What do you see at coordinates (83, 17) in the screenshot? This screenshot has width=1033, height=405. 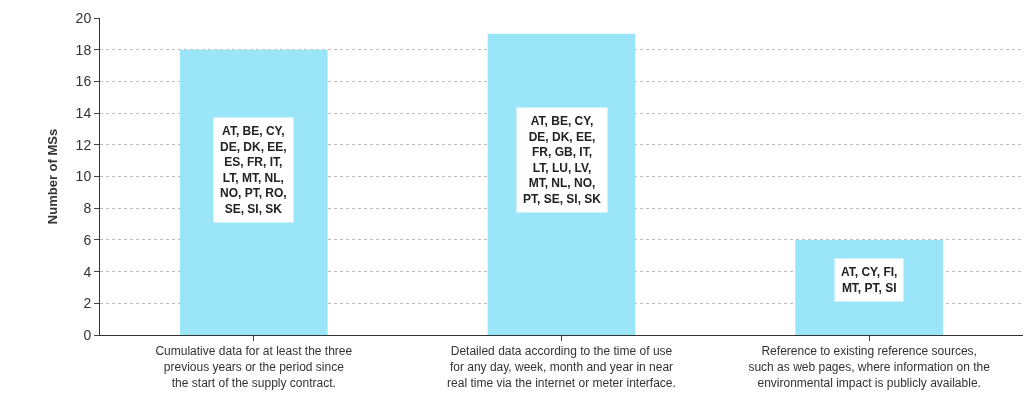 I see `y-tick-label: 20` at bounding box center [83, 17].